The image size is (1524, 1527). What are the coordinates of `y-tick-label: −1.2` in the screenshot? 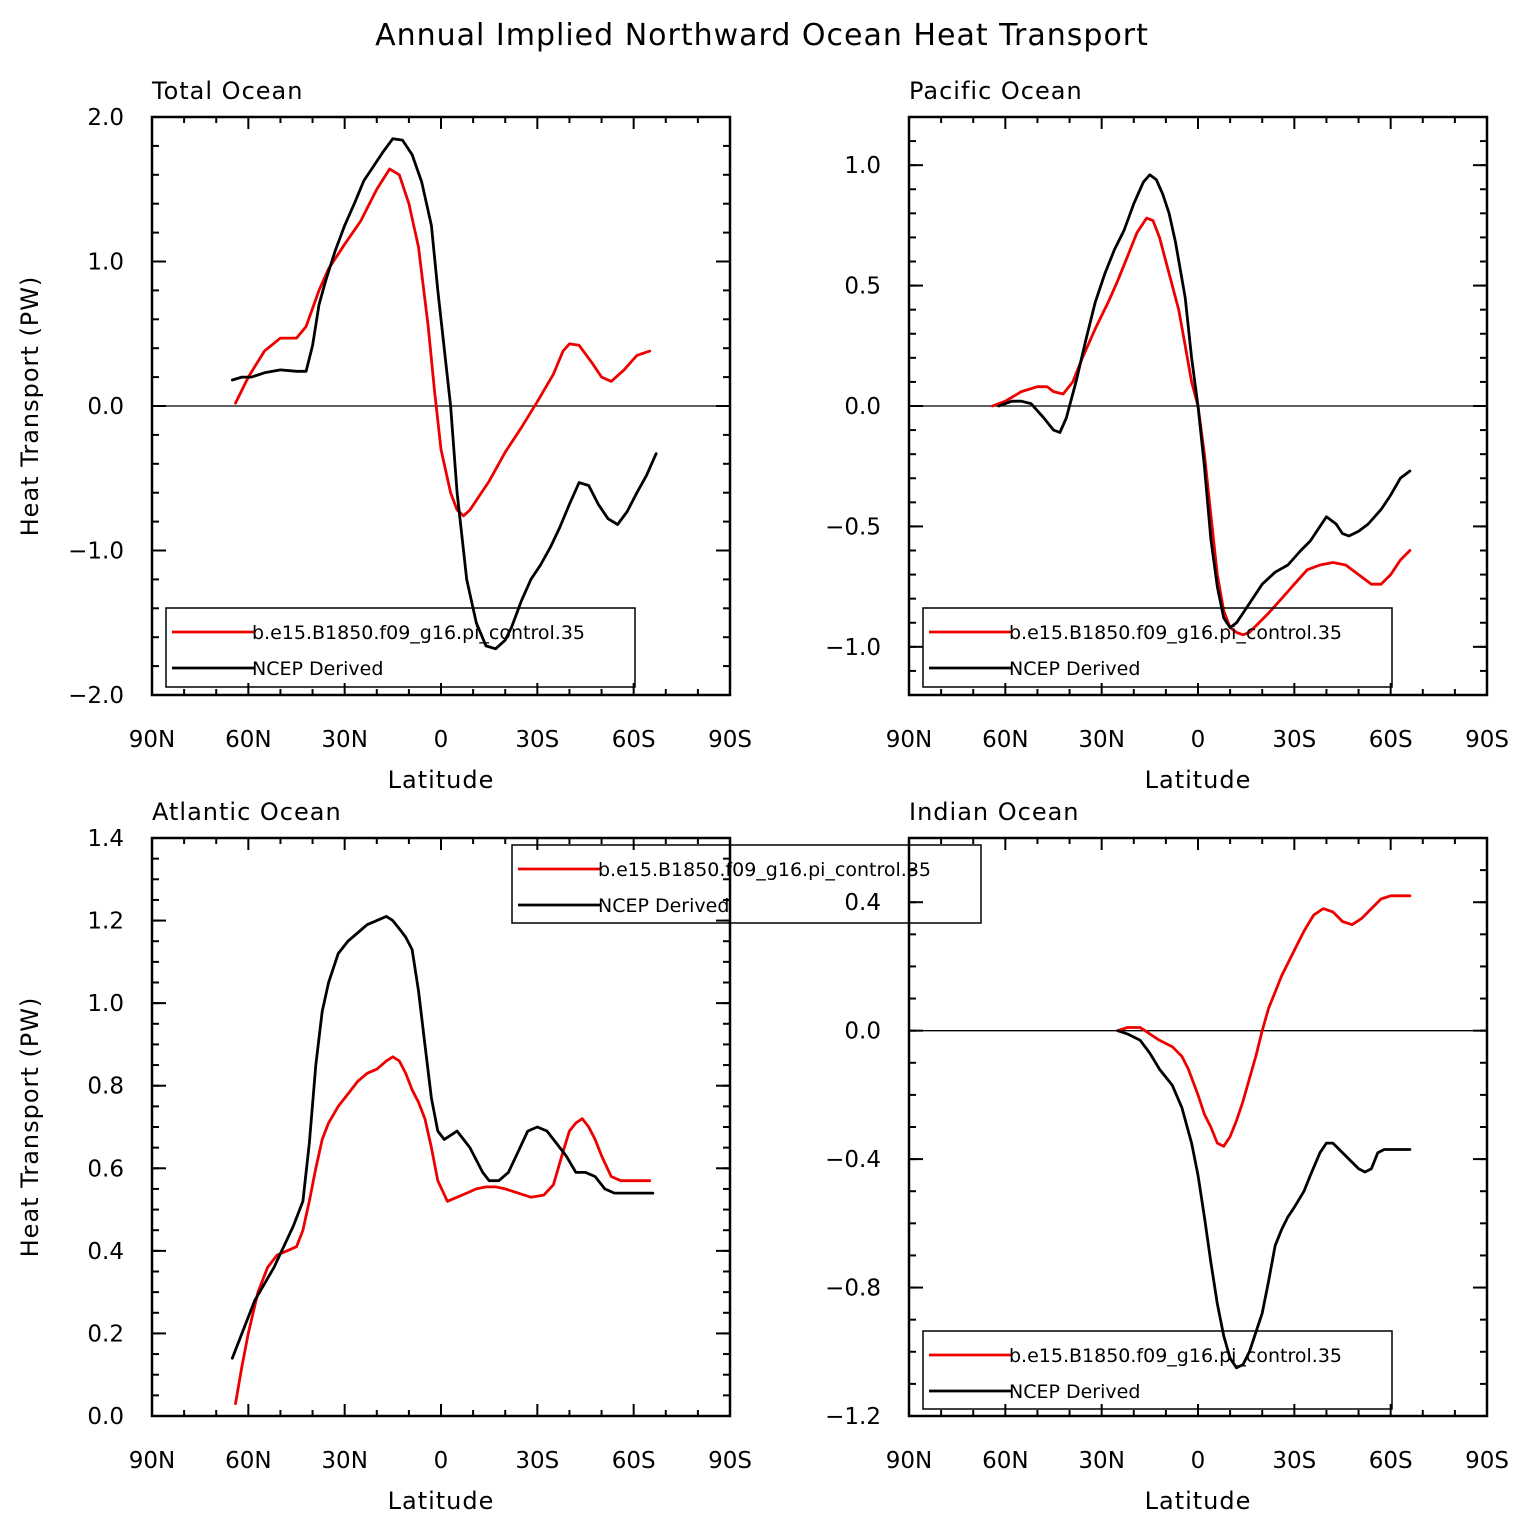 It's located at (853, 1417).